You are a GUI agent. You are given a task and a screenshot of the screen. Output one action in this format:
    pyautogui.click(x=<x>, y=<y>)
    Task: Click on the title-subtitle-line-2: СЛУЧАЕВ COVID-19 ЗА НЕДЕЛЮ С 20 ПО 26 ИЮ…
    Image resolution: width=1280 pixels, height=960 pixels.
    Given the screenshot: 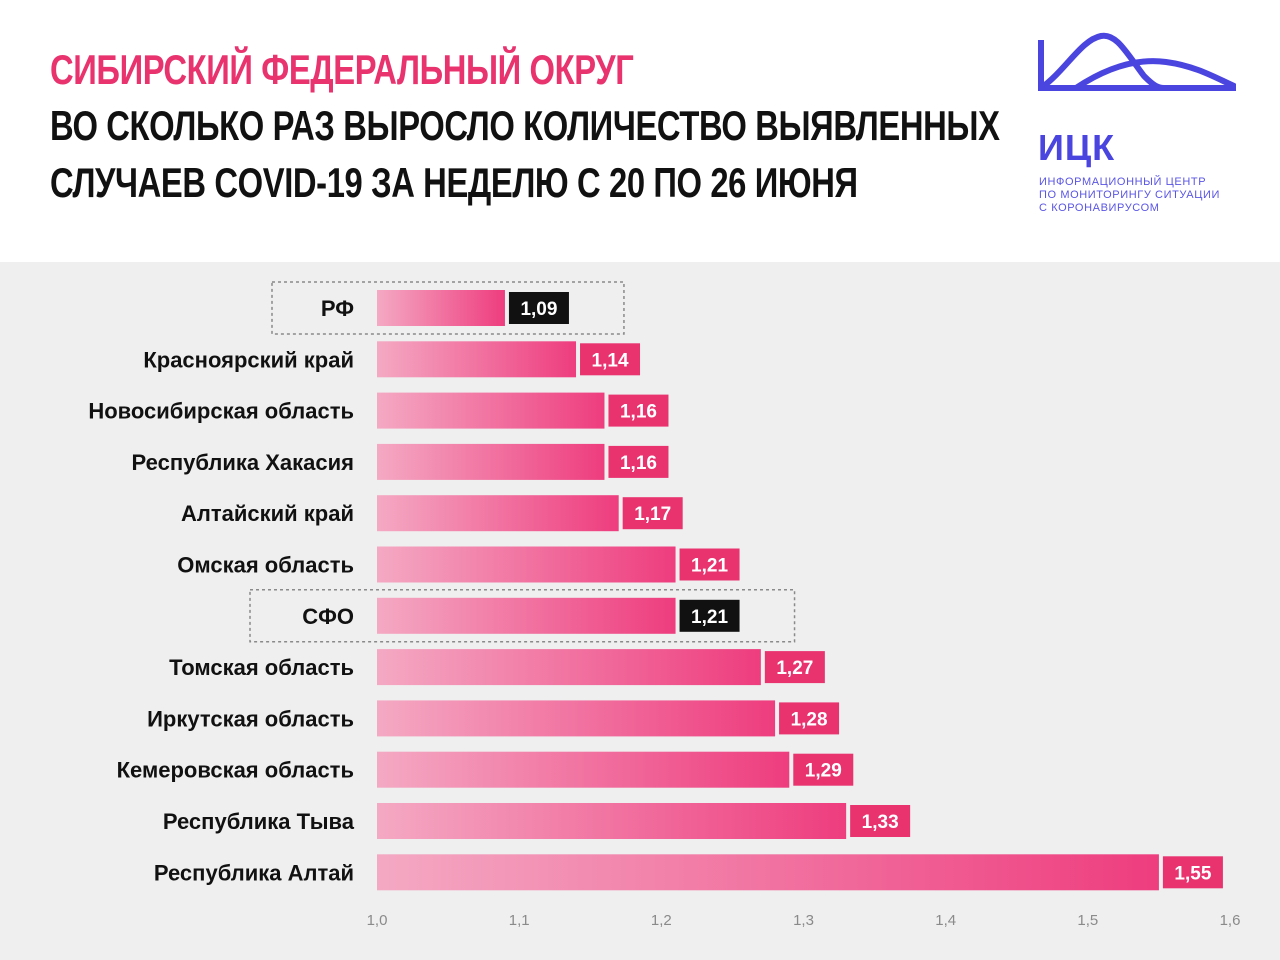 What is the action you would take?
    pyautogui.click(x=454, y=182)
    